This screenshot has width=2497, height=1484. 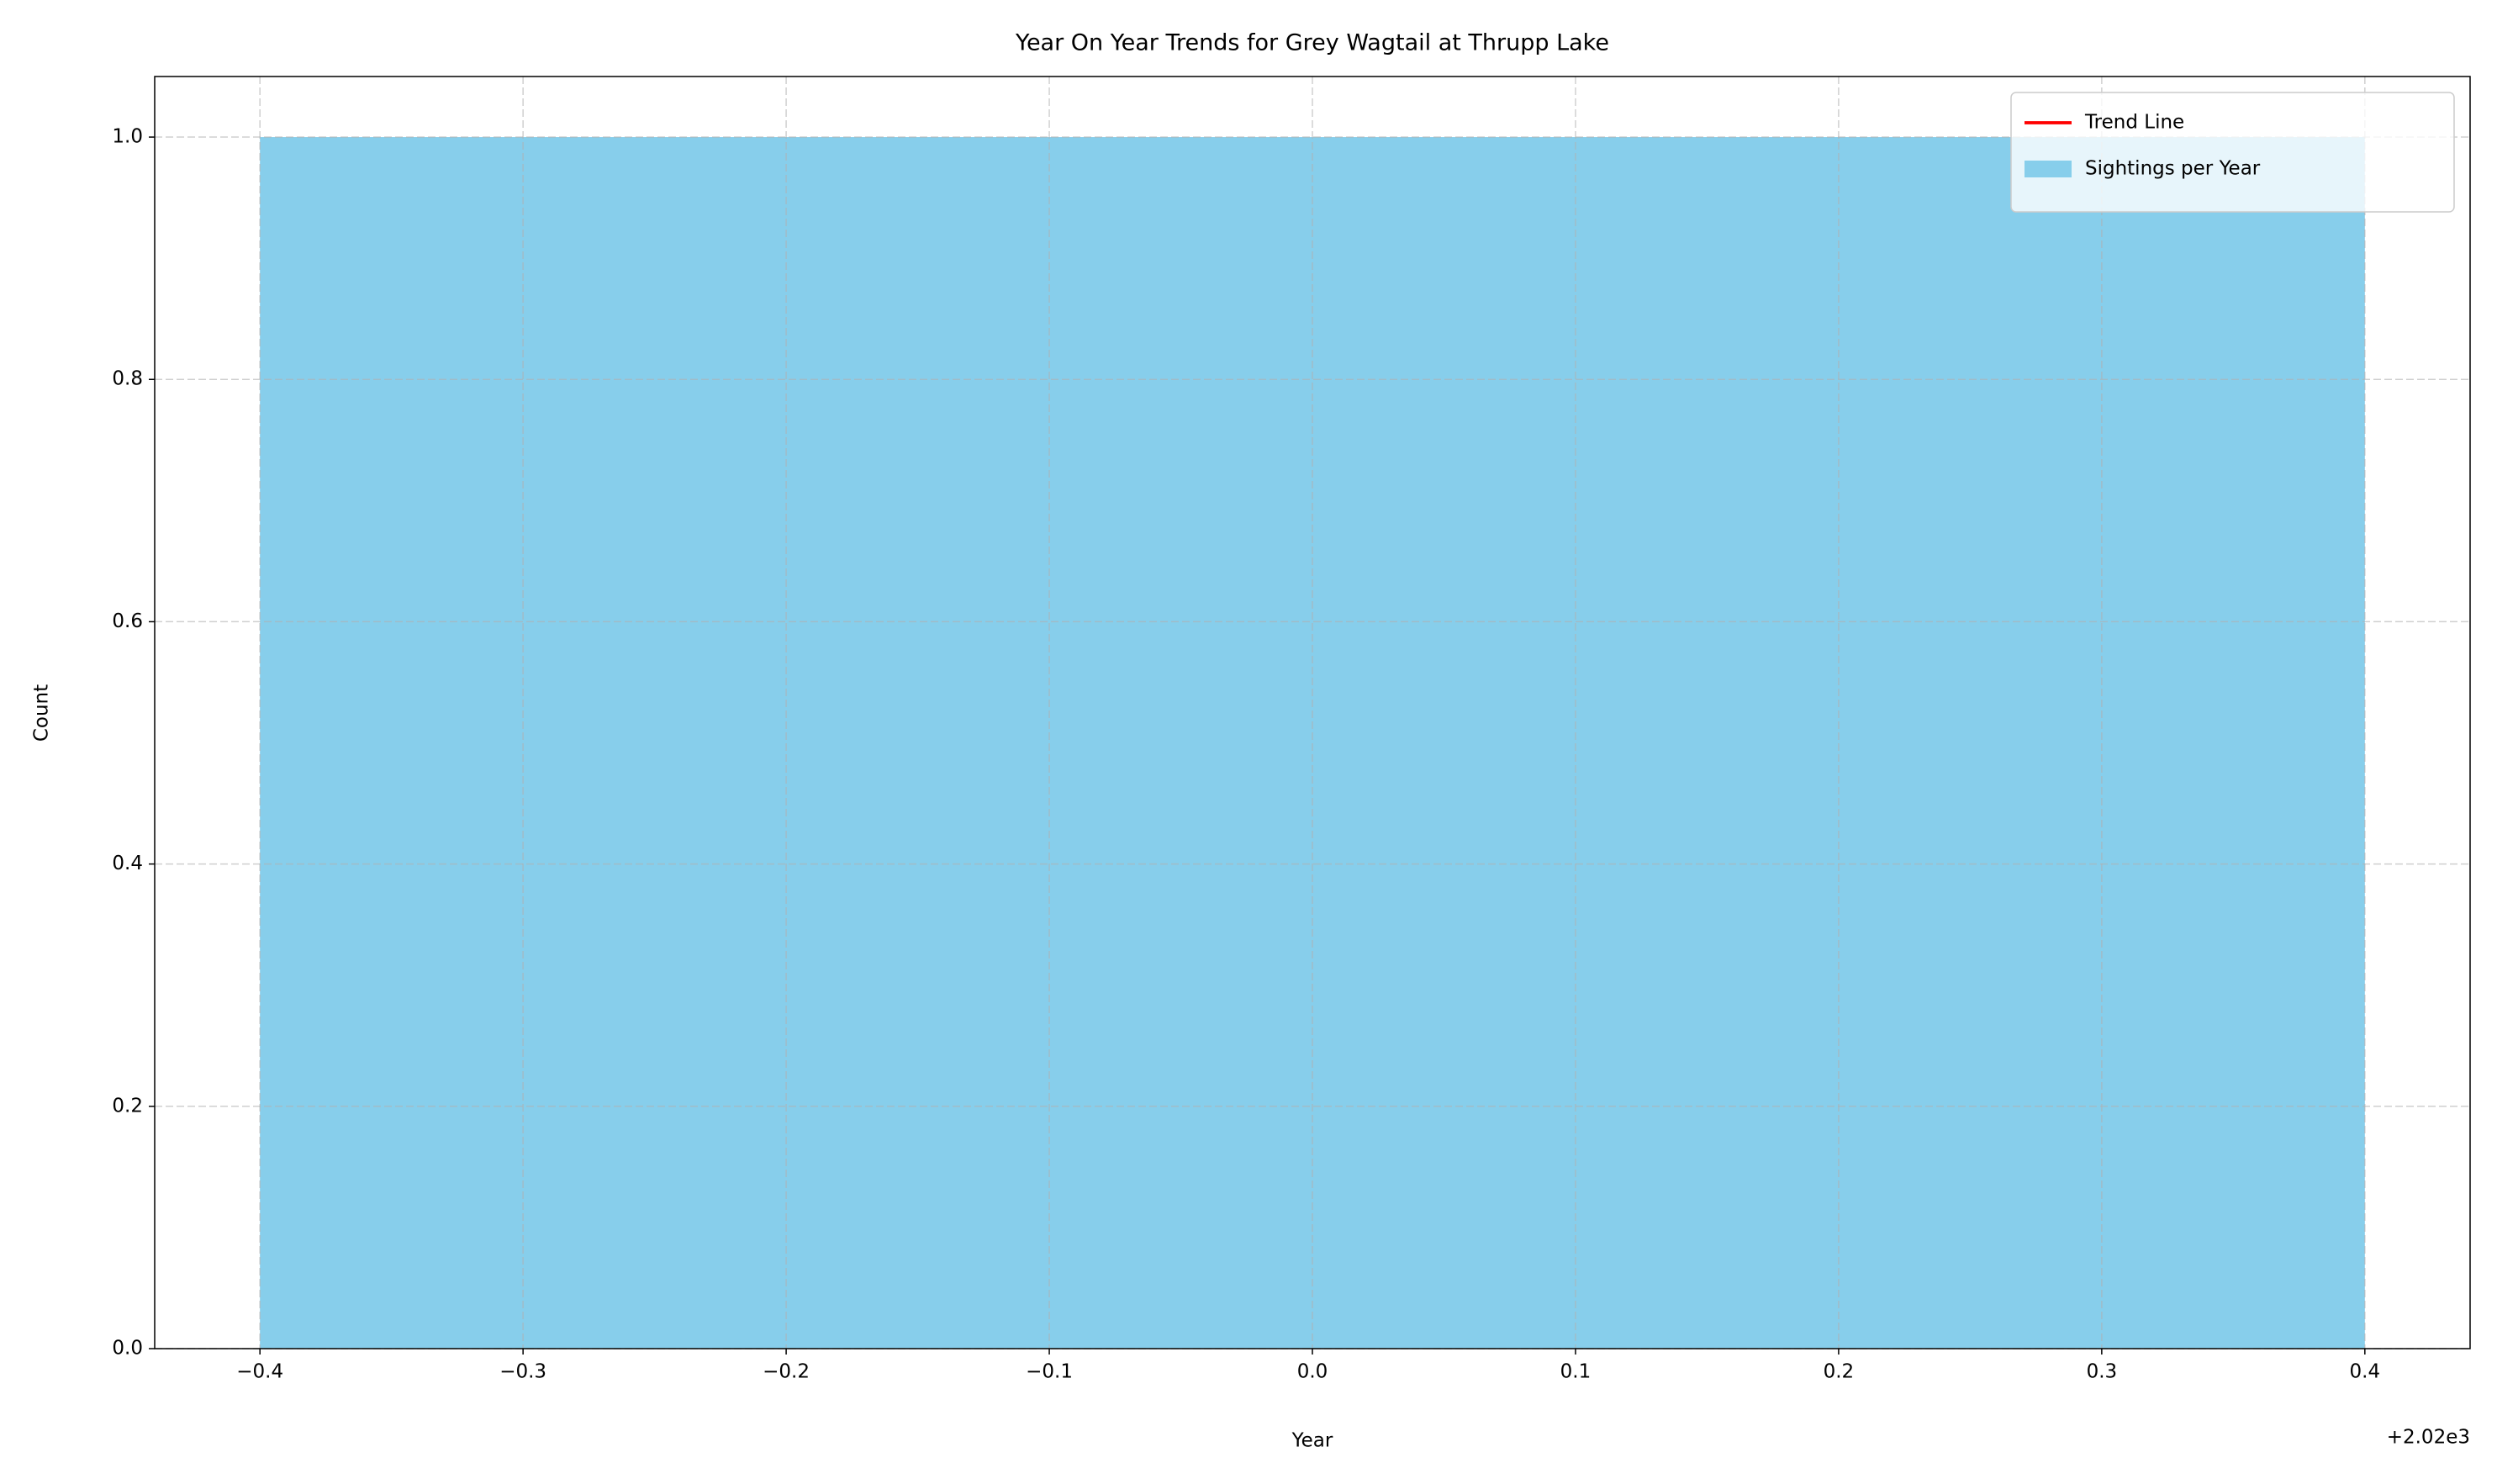 What do you see at coordinates (2232, 152) in the screenshot?
I see `legend-box` at bounding box center [2232, 152].